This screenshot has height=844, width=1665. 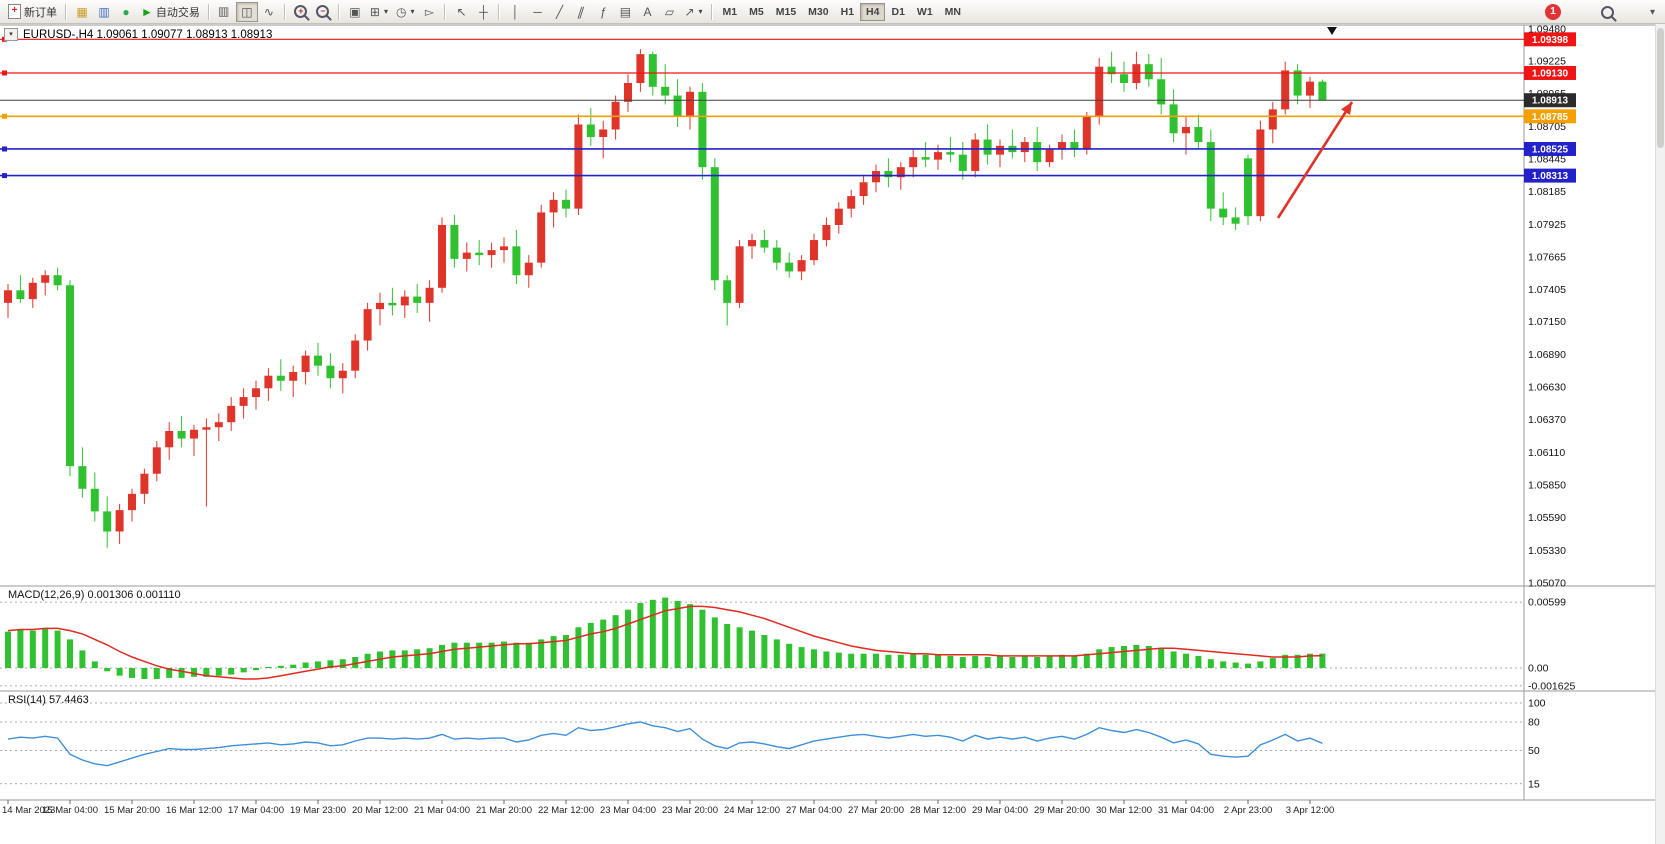 What do you see at coordinates (401, 11) in the screenshot?
I see `periods-icon: ◷` at bounding box center [401, 11].